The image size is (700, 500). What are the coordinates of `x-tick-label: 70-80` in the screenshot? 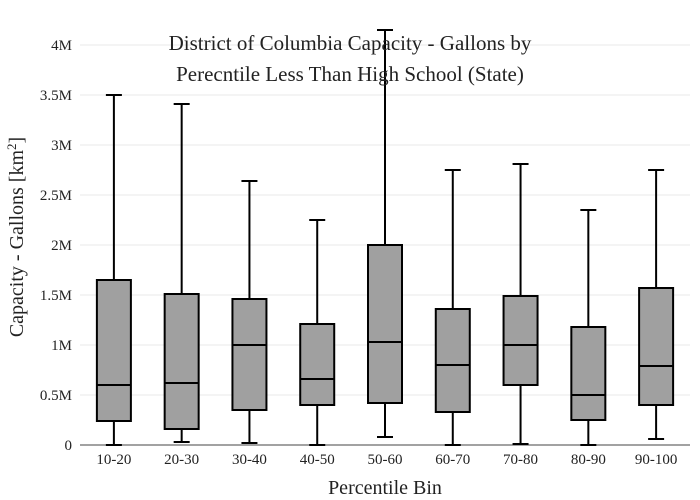 It's located at (520, 460).